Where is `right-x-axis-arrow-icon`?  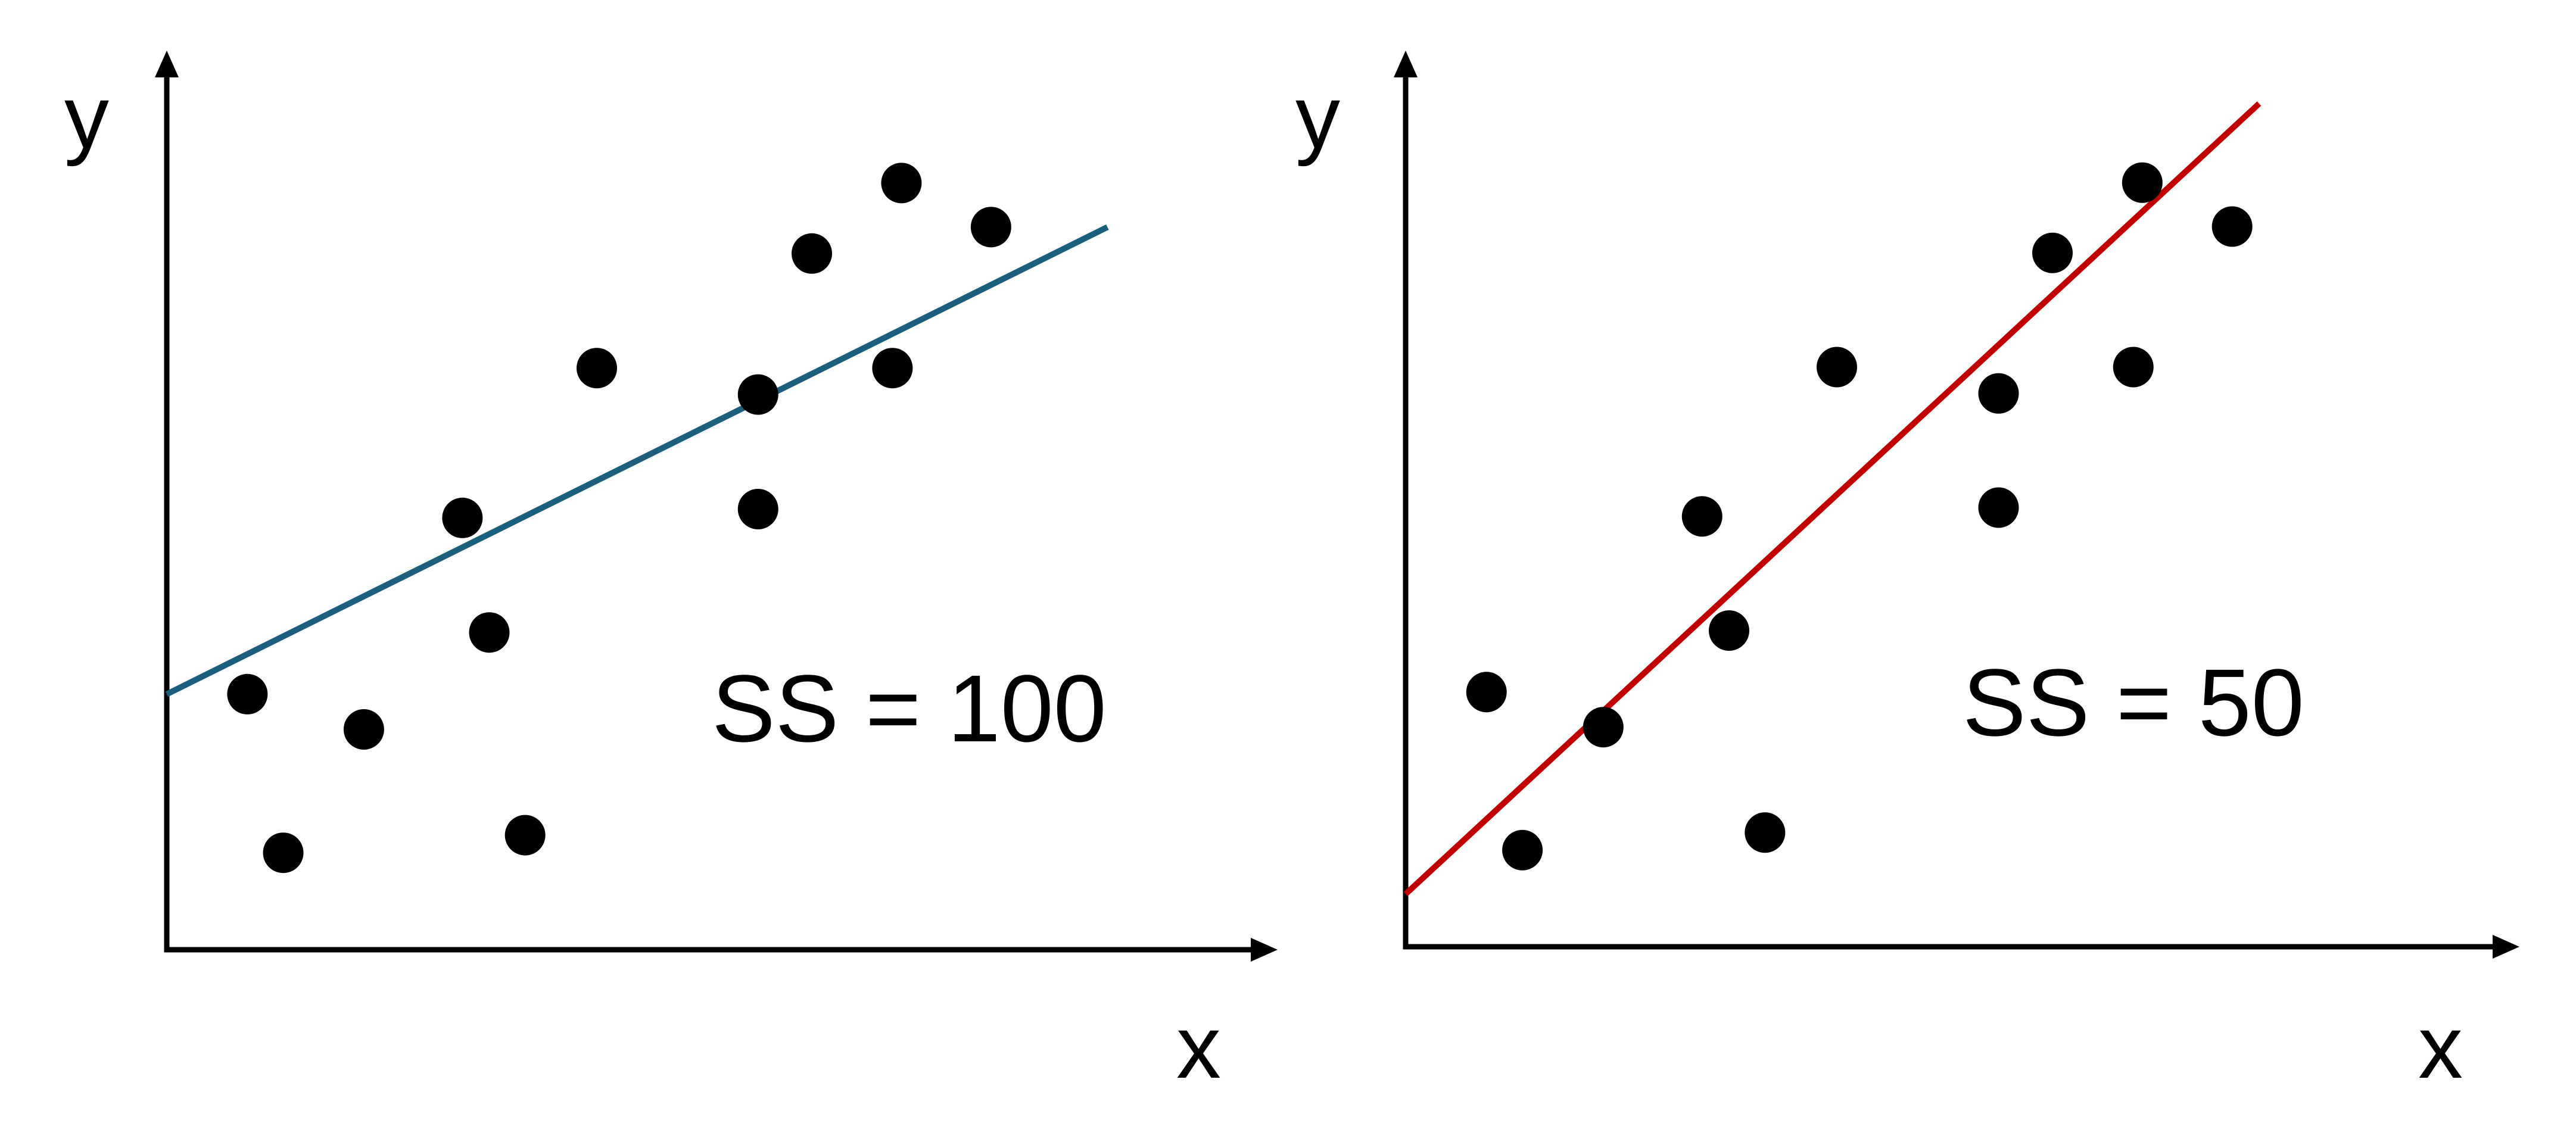 right-x-axis-arrow-icon is located at coordinates (2506, 947).